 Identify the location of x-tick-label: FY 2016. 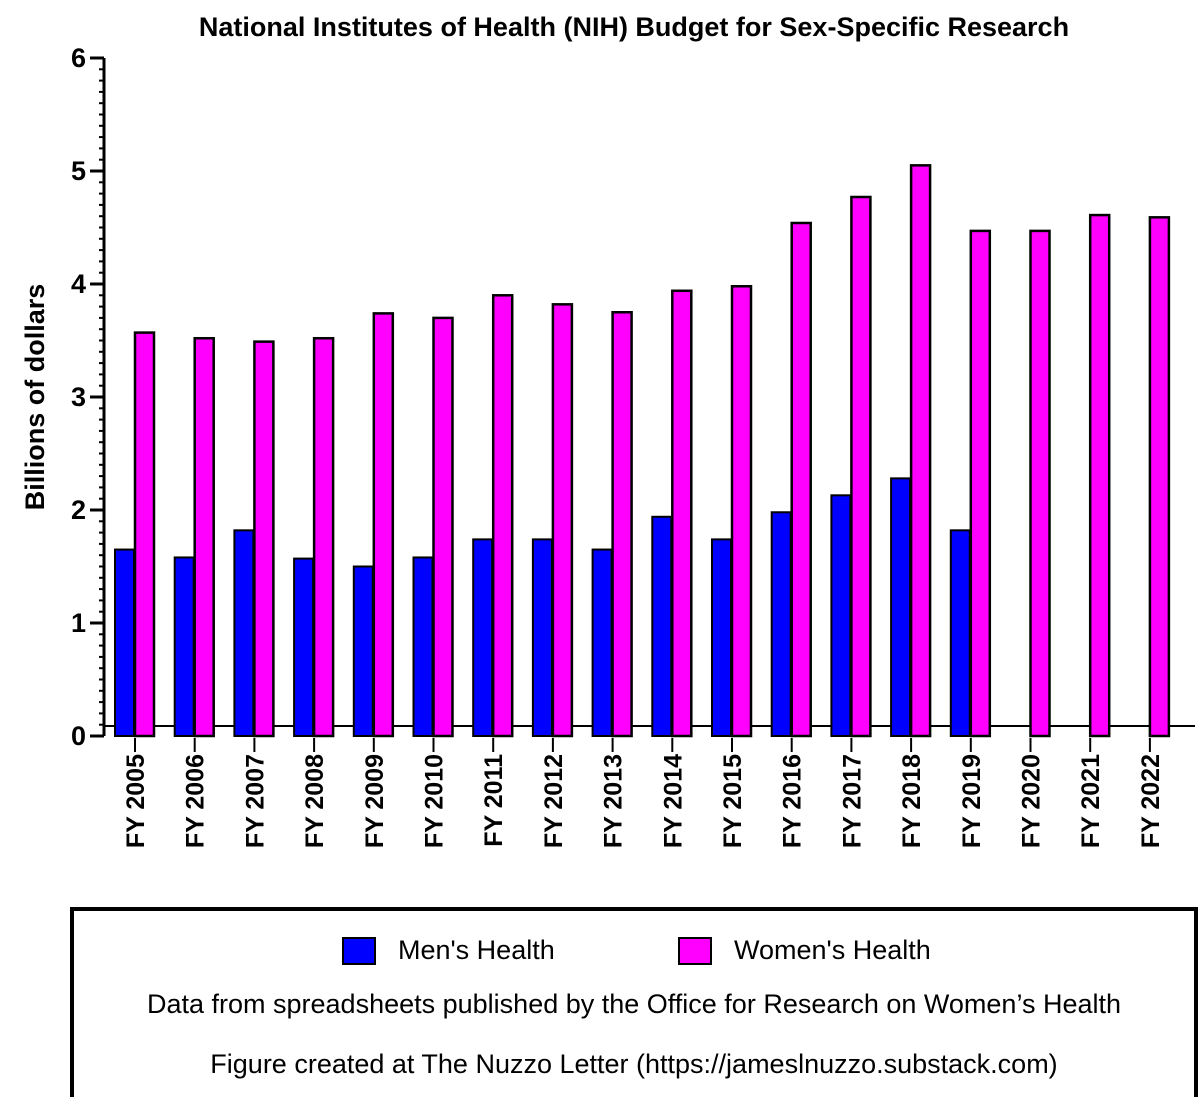
(793, 801).